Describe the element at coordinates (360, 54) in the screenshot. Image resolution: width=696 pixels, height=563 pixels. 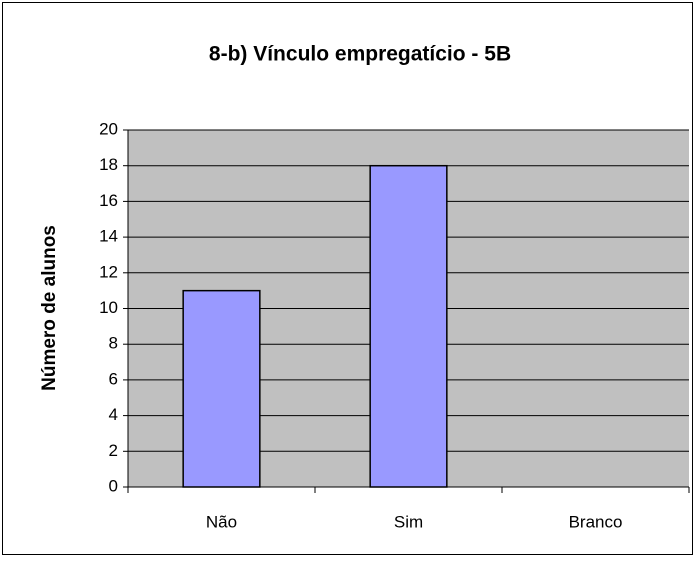
I see `chart-title: 8-b) Vínculo empregatício - 5B` at that location.